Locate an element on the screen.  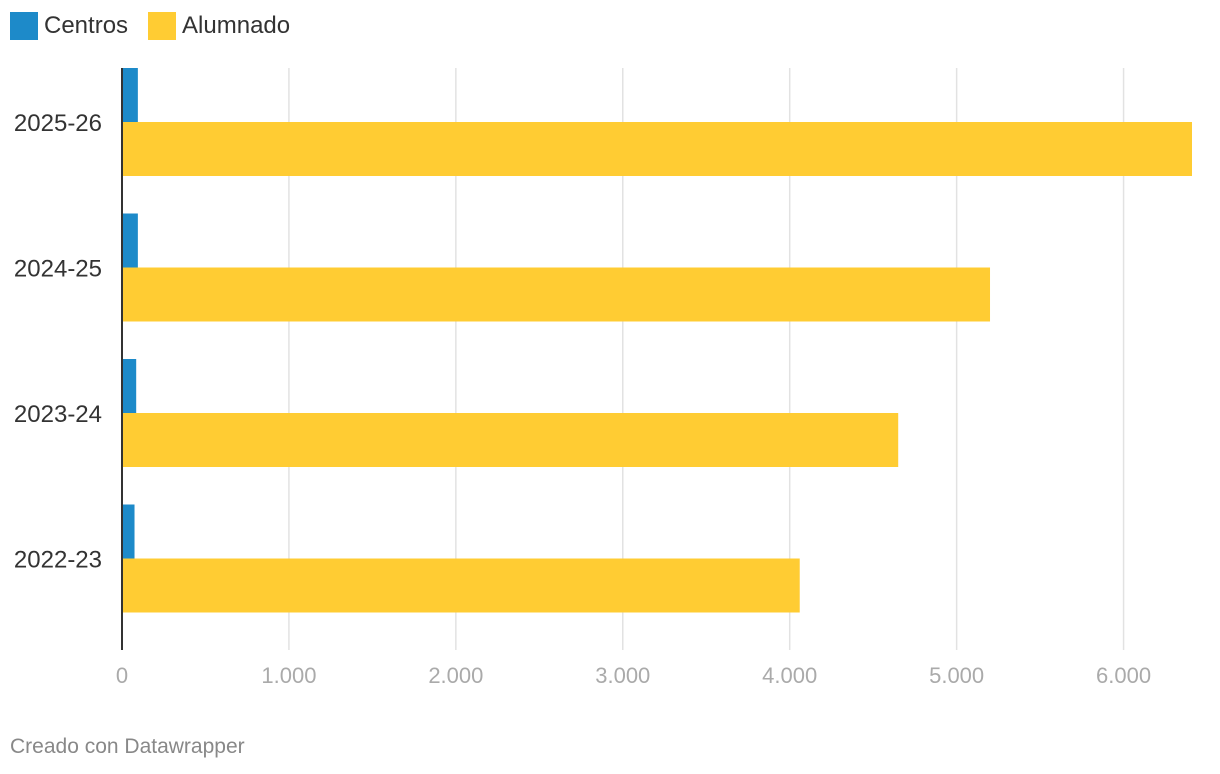
legend-label-centros: Centros is located at coordinates (86, 25).